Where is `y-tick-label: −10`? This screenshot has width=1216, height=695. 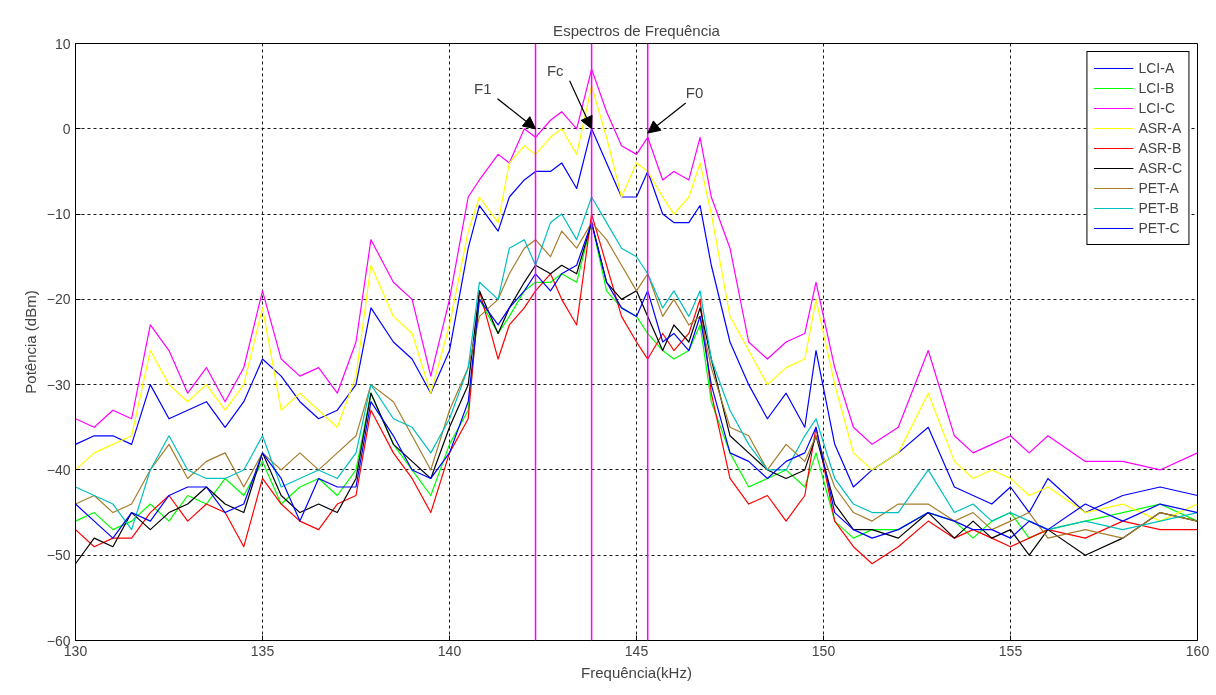
y-tick-label: −10 is located at coordinates (58, 214).